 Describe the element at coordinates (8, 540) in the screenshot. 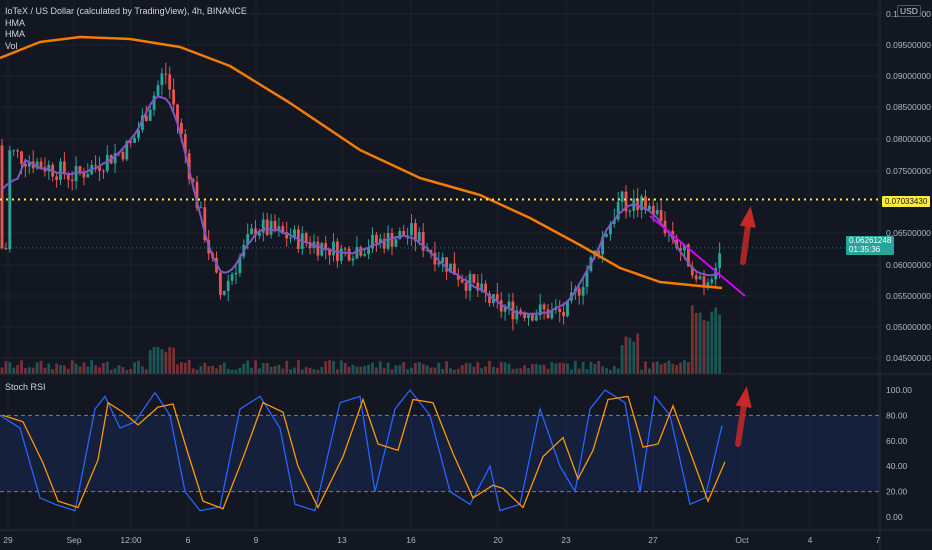

I see `time-tick-label: 29` at that location.